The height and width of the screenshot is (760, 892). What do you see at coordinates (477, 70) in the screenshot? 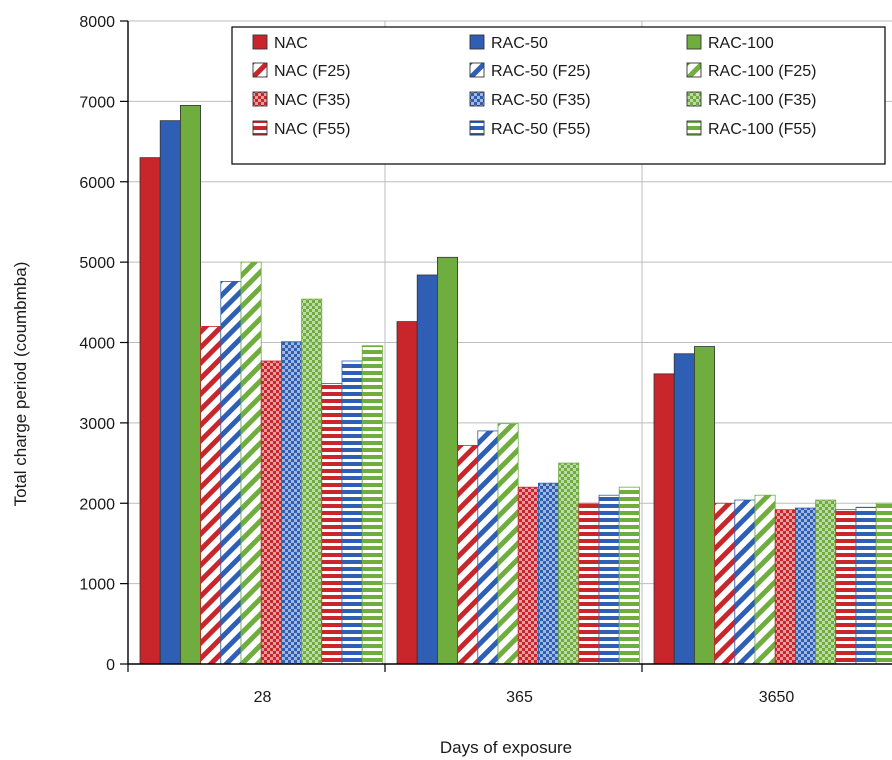
I see `legend-swatch-rac-50-f25` at bounding box center [477, 70].